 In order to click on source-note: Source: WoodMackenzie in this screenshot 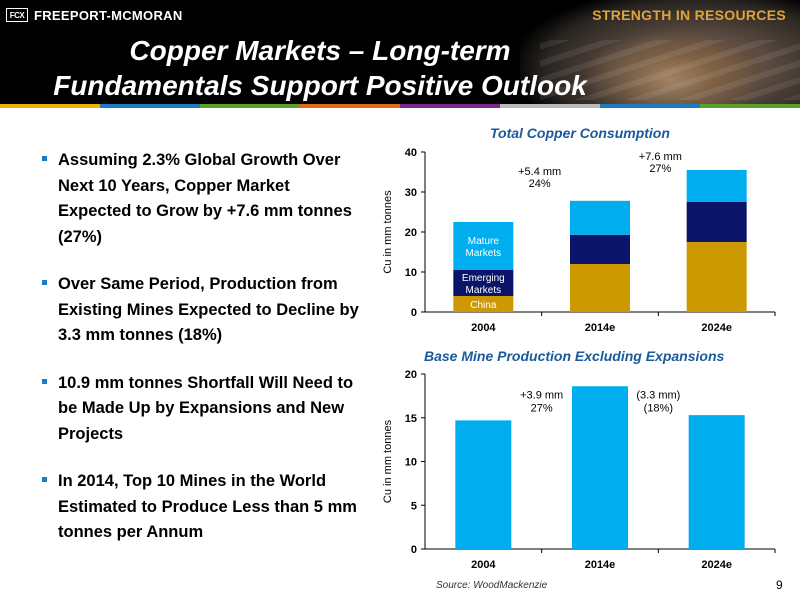, I will do `click(492, 585)`.